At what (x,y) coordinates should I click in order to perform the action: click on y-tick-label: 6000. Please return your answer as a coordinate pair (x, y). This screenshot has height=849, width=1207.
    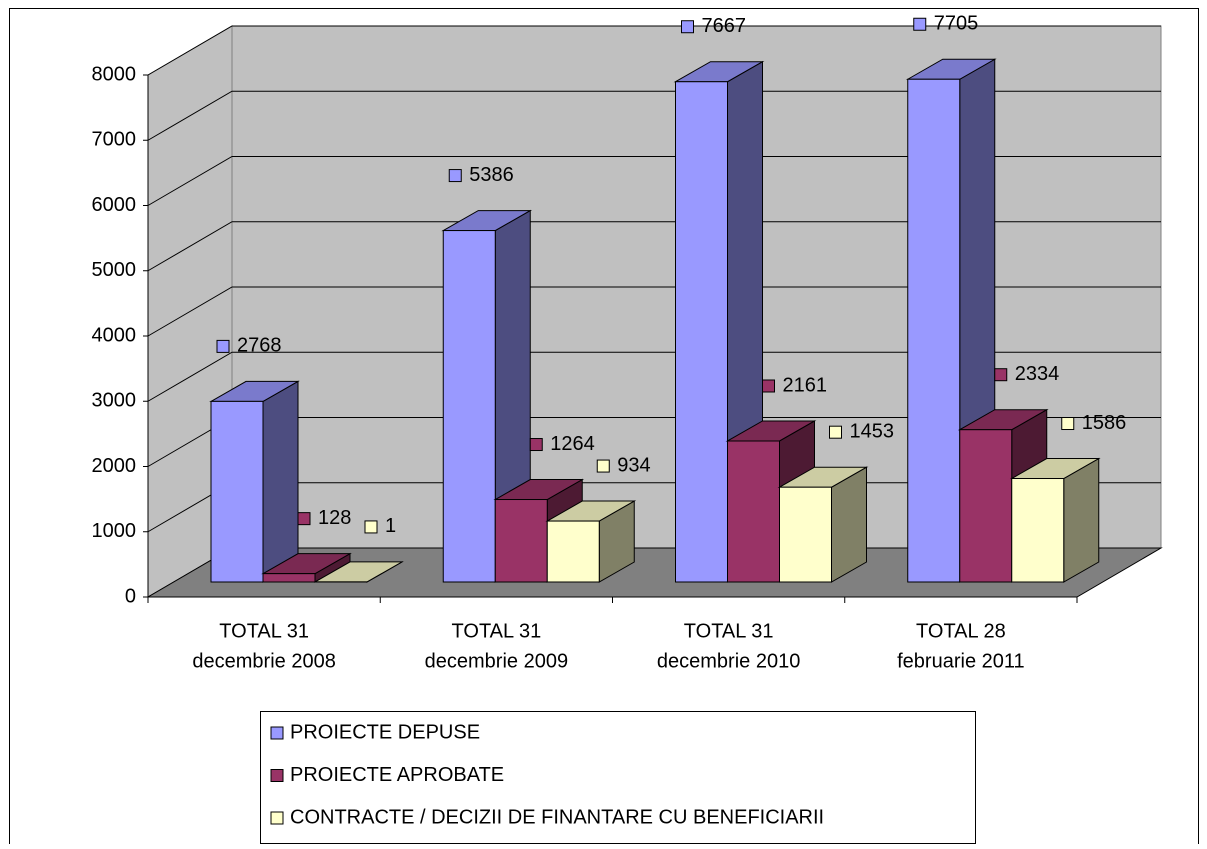
    Looking at the image, I should click on (114, 205).